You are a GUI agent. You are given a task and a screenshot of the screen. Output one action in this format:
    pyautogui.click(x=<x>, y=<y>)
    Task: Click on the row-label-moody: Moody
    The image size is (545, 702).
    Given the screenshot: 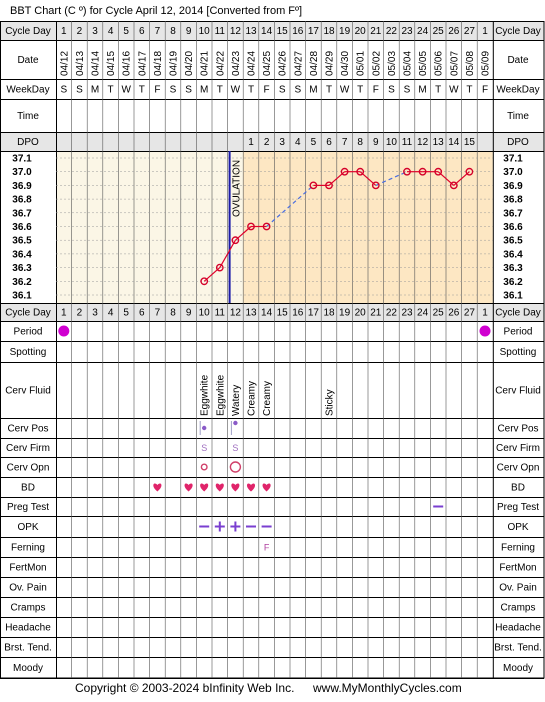 What is the action you would take?
    pyautogui.click(x=28, y=668)
    